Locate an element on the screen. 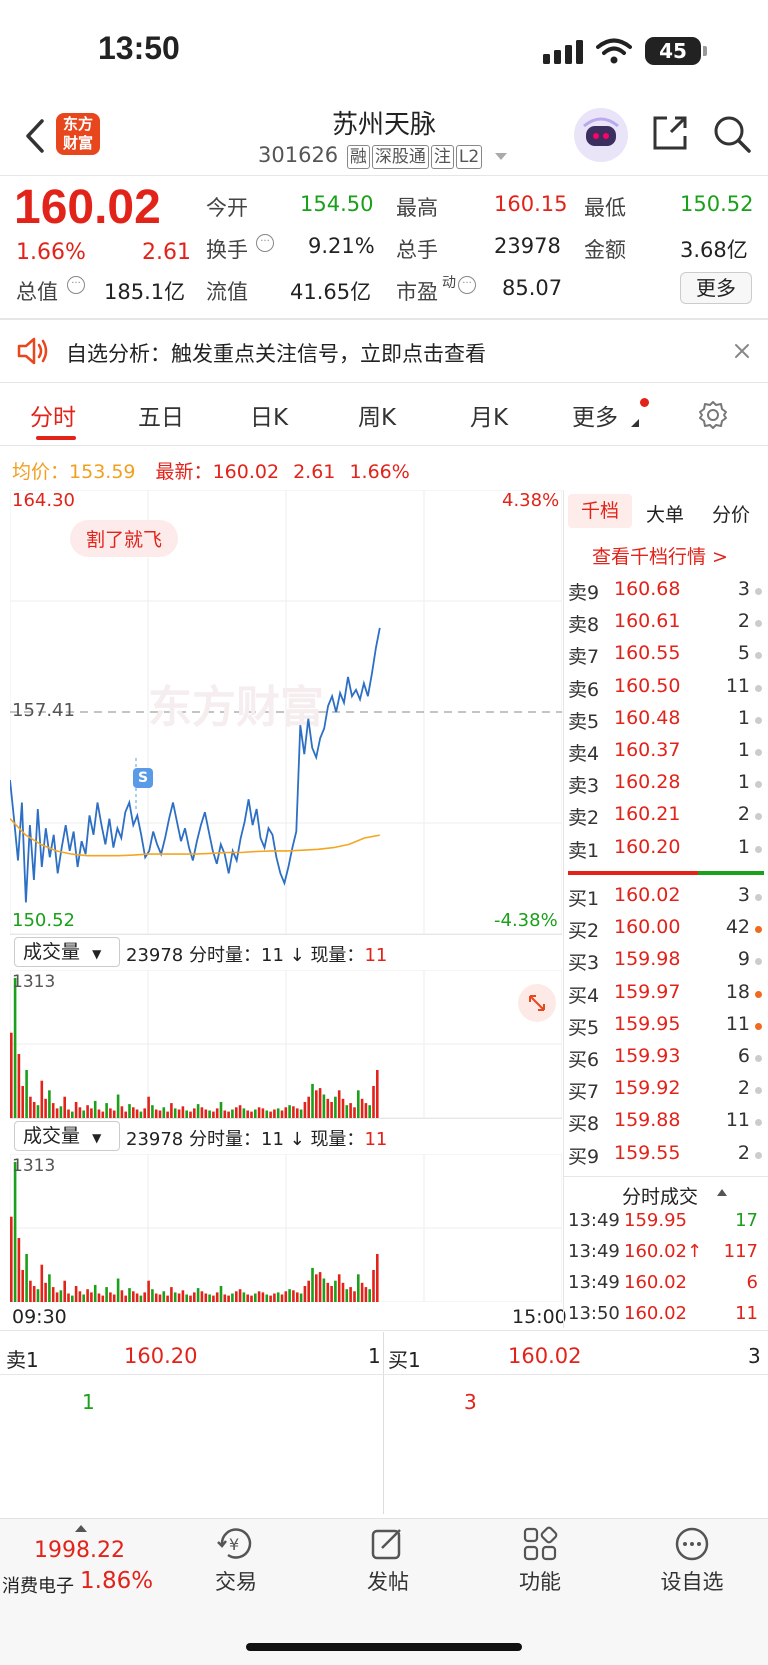 Image resolution: width=768 pixels, height=1665 pixels. tab-intraday: 分时 is located at coordinates (53, 418).